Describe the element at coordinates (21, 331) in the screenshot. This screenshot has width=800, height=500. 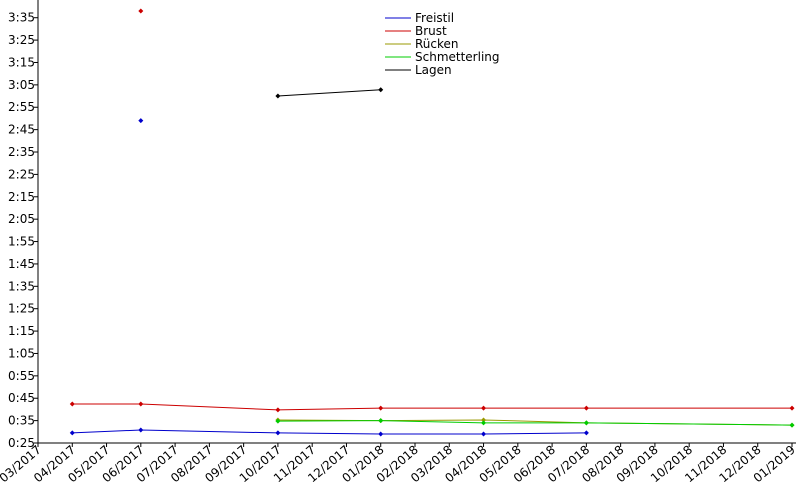
I see `y-tick-label: 1:15` at that location.